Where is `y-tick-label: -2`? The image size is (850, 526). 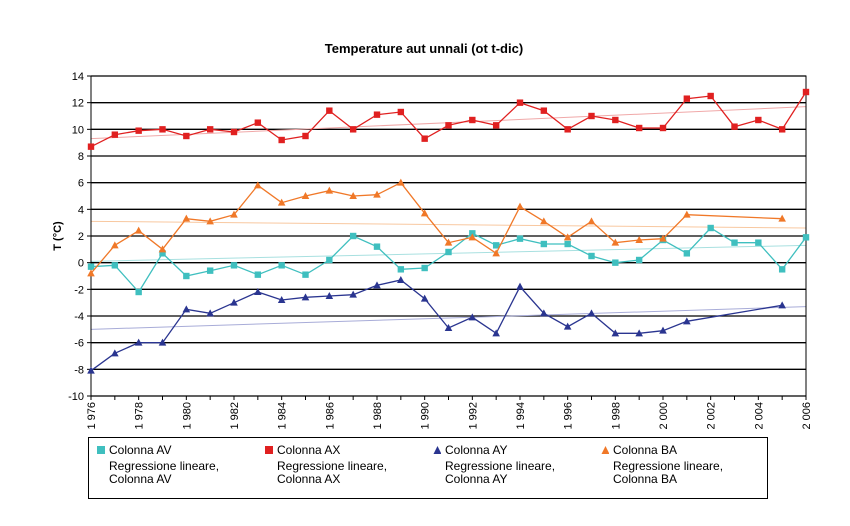 y-tick-label: -2 is located at coordinates (79, 290).